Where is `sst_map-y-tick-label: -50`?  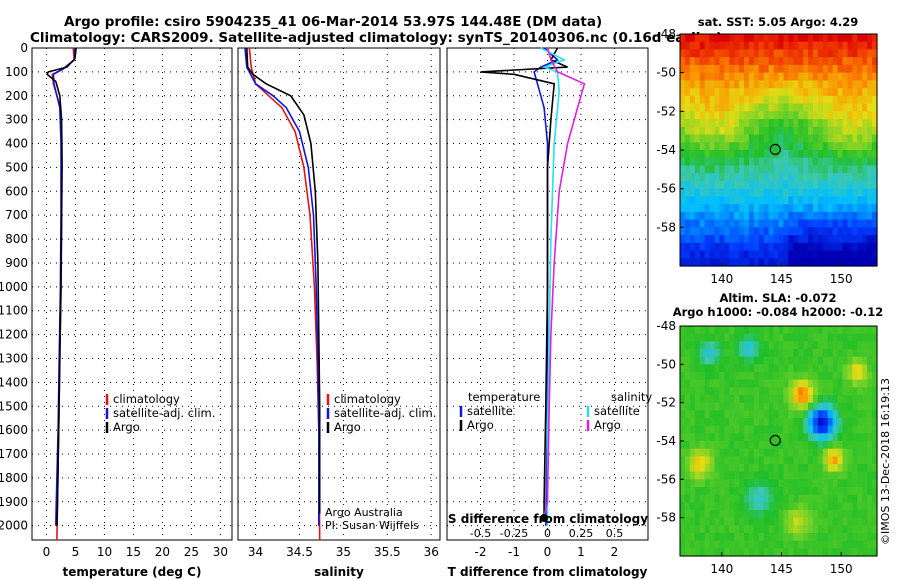
sst_map-y-tick-label: -50 is located at coordinates (666, 73).